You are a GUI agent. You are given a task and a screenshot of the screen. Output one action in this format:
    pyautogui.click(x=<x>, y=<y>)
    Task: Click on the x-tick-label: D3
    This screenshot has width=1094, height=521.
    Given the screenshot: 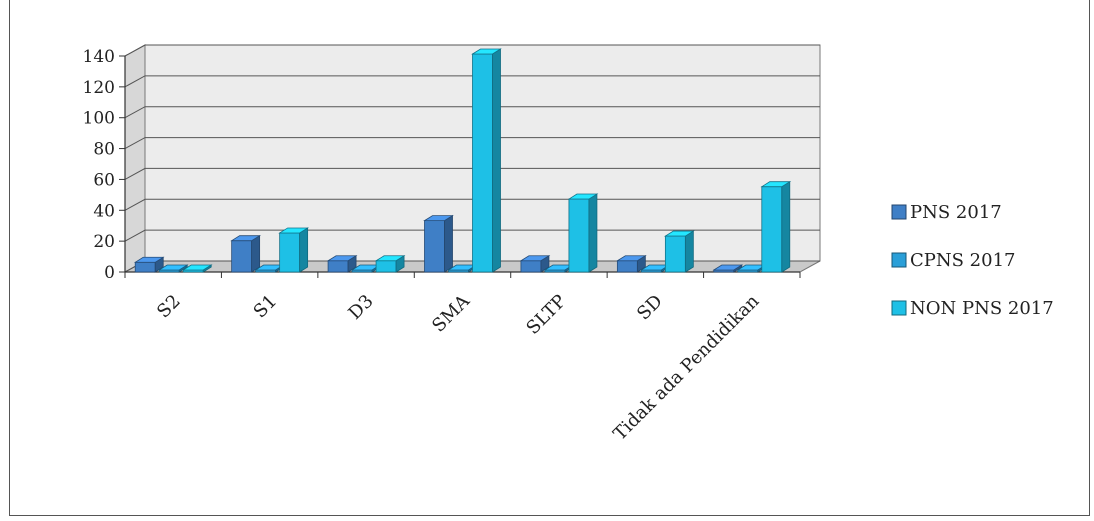 What is the action you would take?
    pyautogui.click(x=360, y=307)
    